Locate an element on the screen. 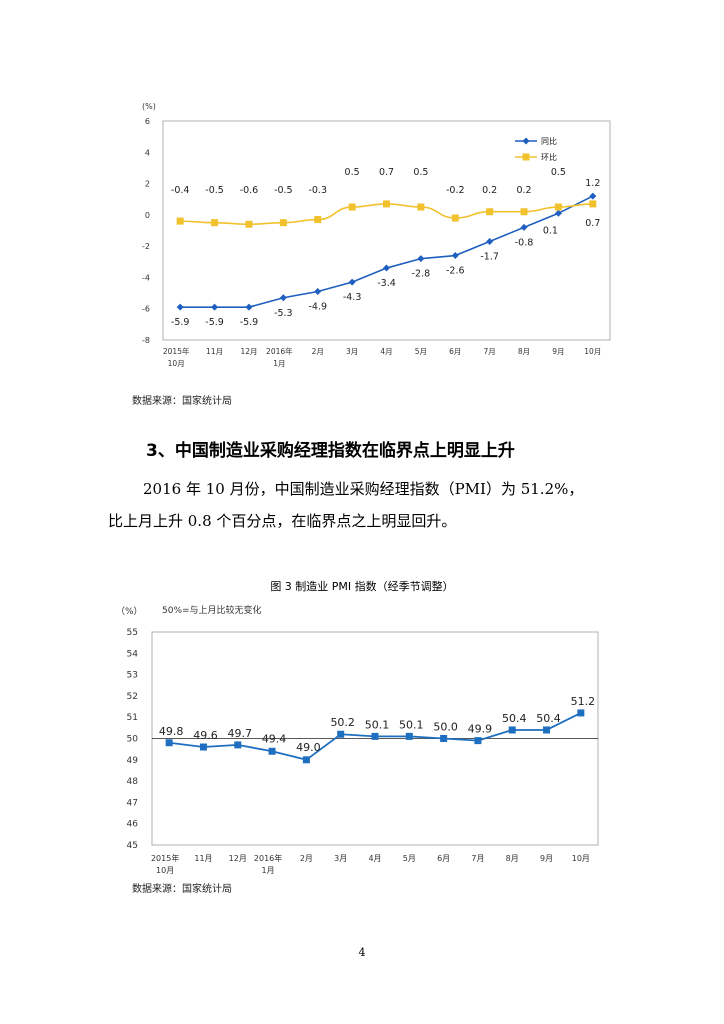 This screenshot has height=1024, width=724. legend-label: 同比 is located at coordinates (549, 141).